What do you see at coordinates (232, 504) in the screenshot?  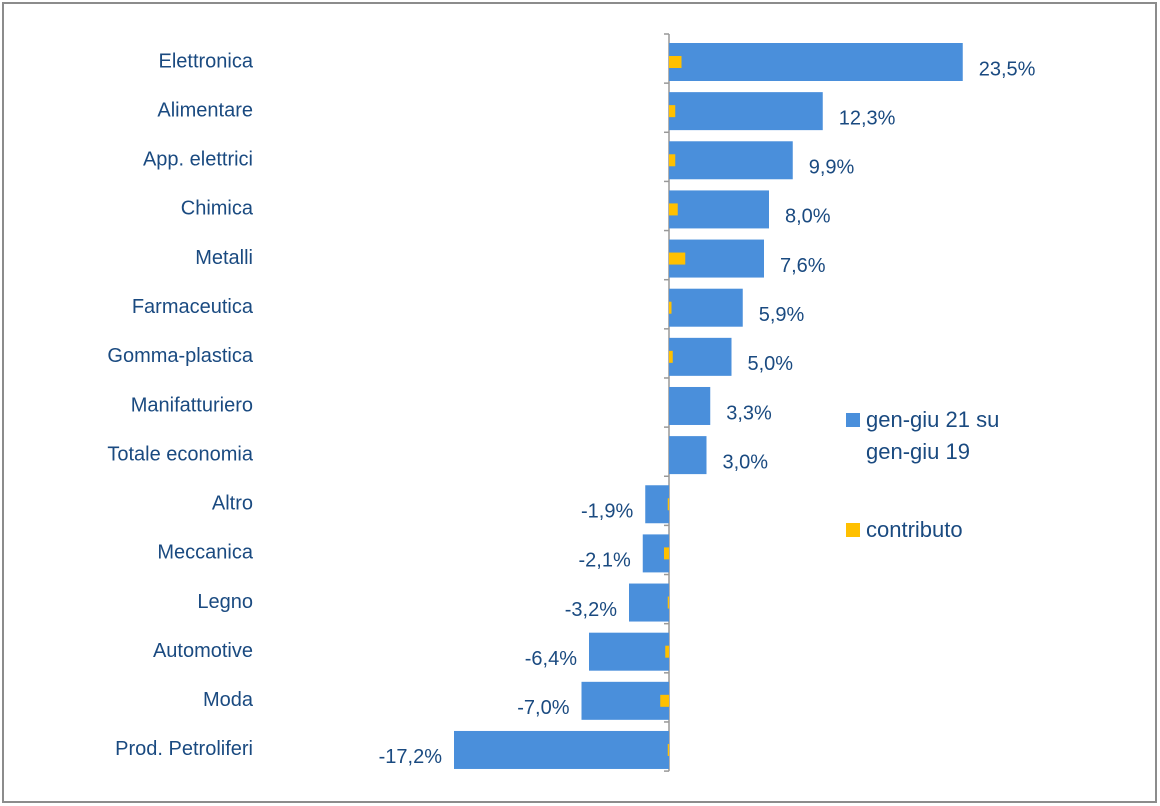 I see `category-label: Altro` at bounding box center [232, 504].